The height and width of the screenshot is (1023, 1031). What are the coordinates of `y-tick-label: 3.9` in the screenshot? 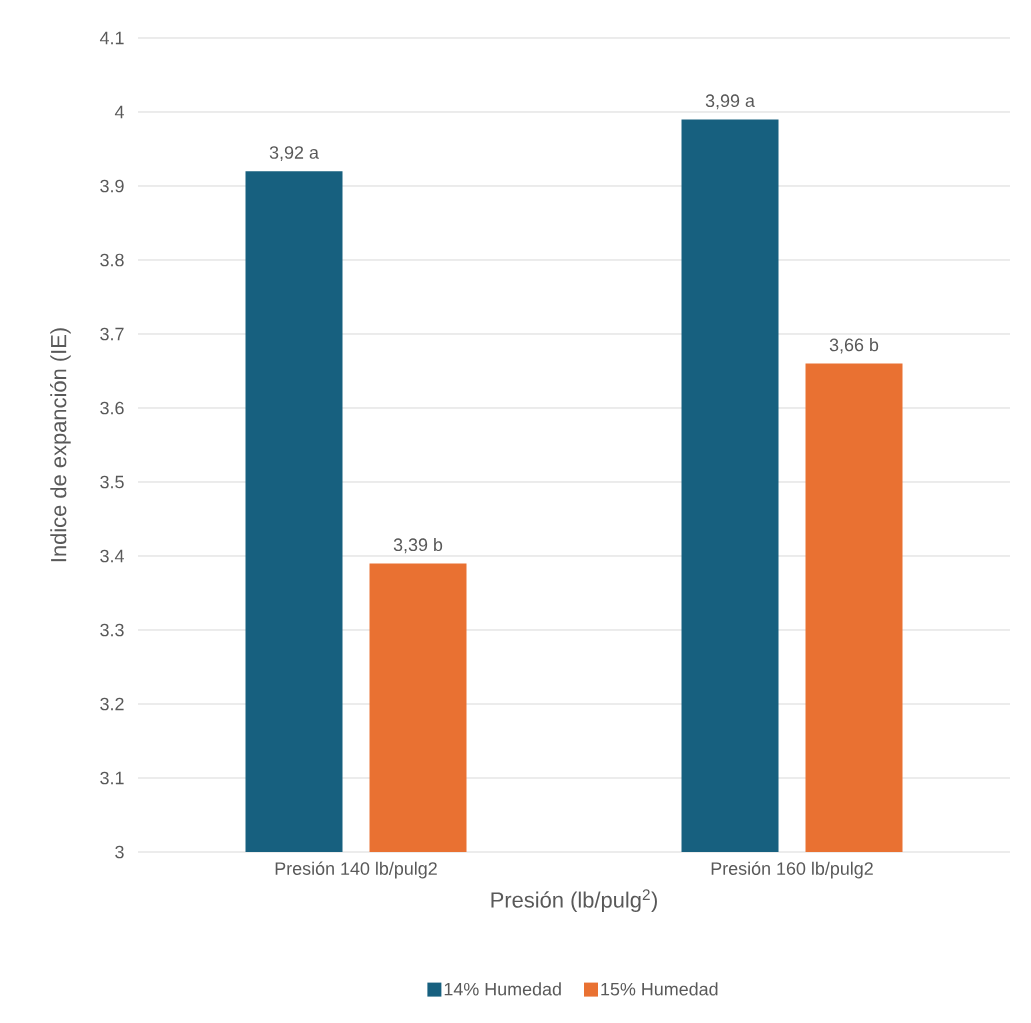 It's located at (112, 186).